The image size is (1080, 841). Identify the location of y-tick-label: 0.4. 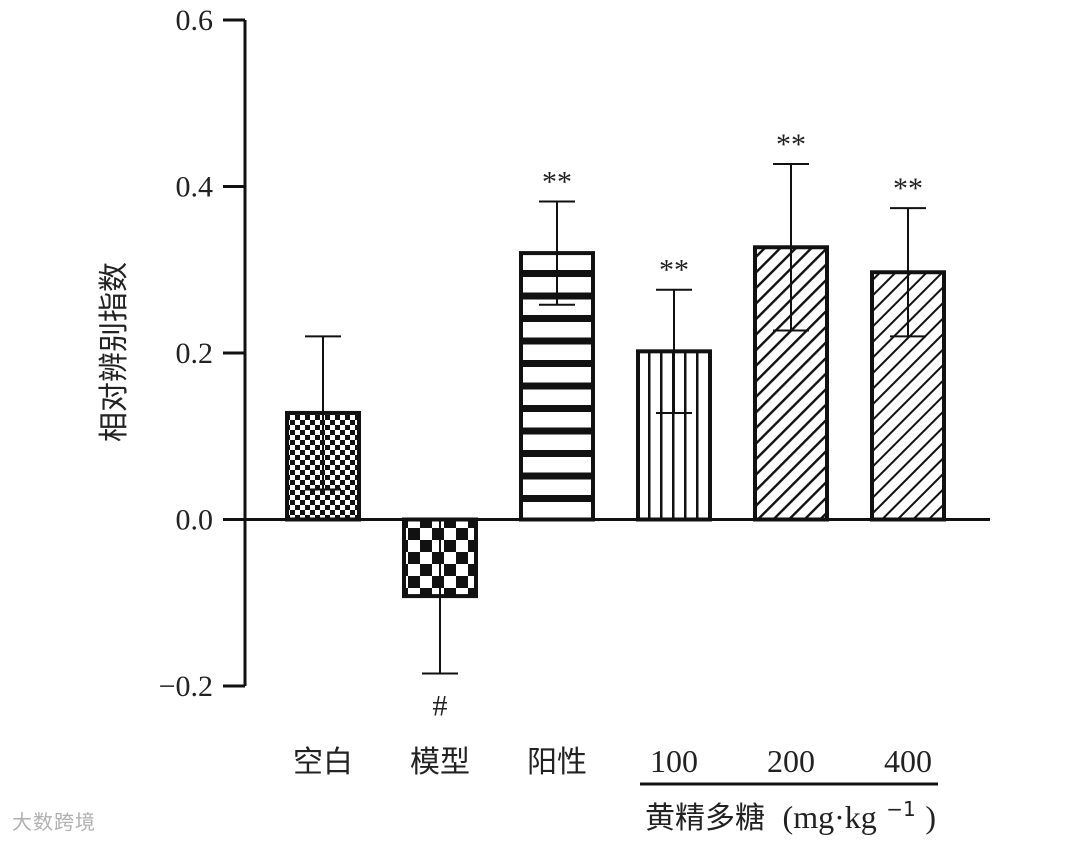
(195, 187).